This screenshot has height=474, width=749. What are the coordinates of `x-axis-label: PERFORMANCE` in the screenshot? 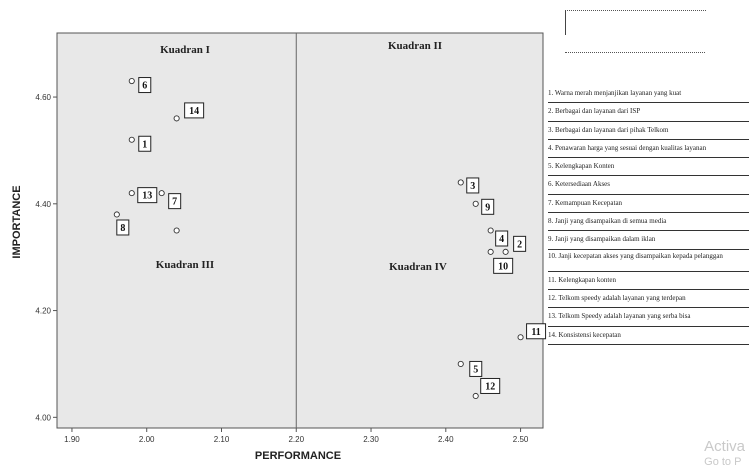 It's located at (298, 456).